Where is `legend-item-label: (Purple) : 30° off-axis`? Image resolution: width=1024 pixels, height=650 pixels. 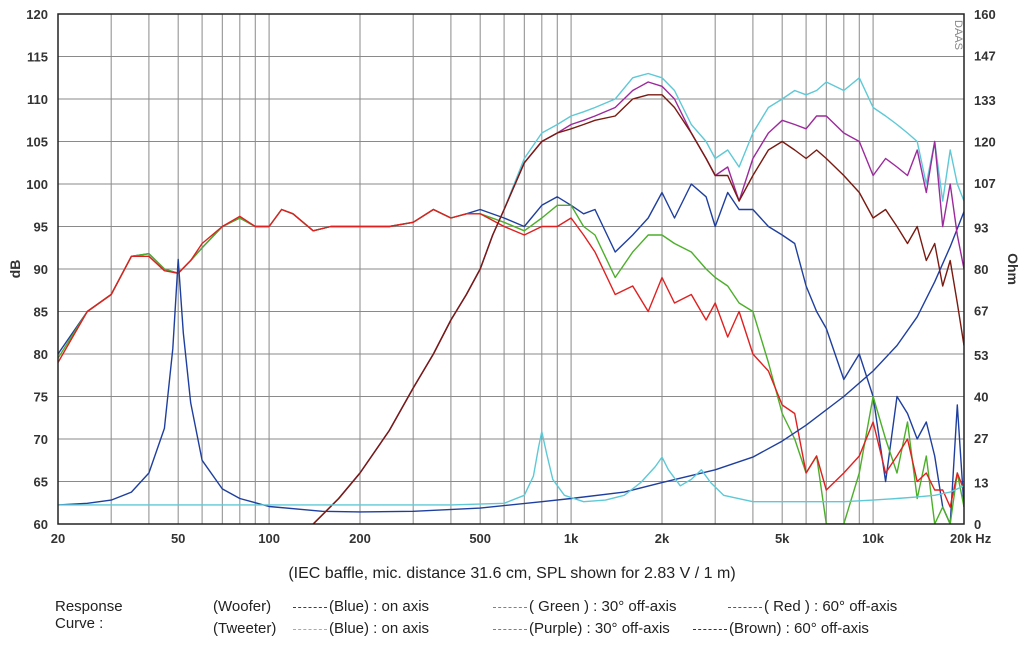
legend-item-label: (Purple) : 30° off-axis is located at coordinates (599, 628).